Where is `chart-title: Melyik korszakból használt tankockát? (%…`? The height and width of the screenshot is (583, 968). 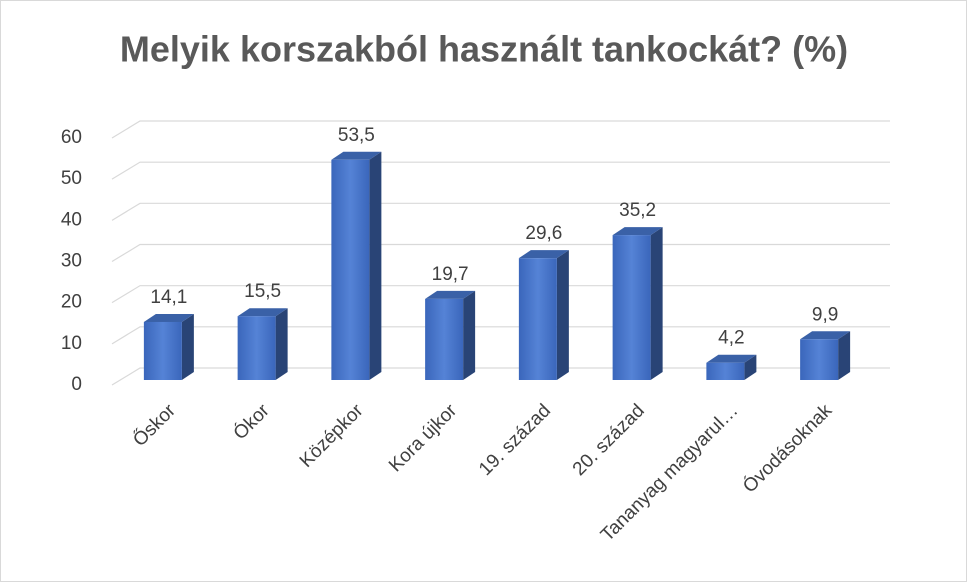 chart-title: Melyik korszakból használt tankockát? (%… is located at coordinates (484, 49).